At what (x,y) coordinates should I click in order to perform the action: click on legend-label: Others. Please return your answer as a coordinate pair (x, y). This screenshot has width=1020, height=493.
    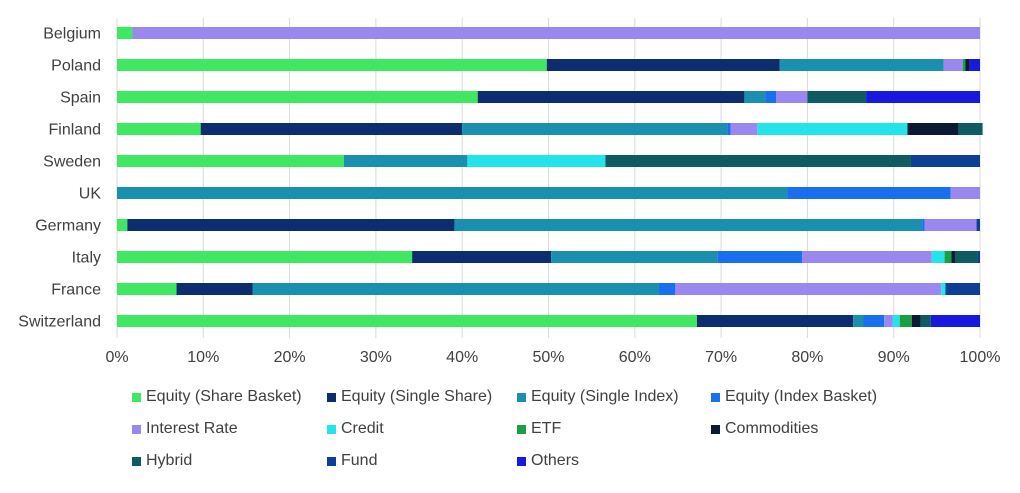
    Looking at the image, I should click on (555, 460).